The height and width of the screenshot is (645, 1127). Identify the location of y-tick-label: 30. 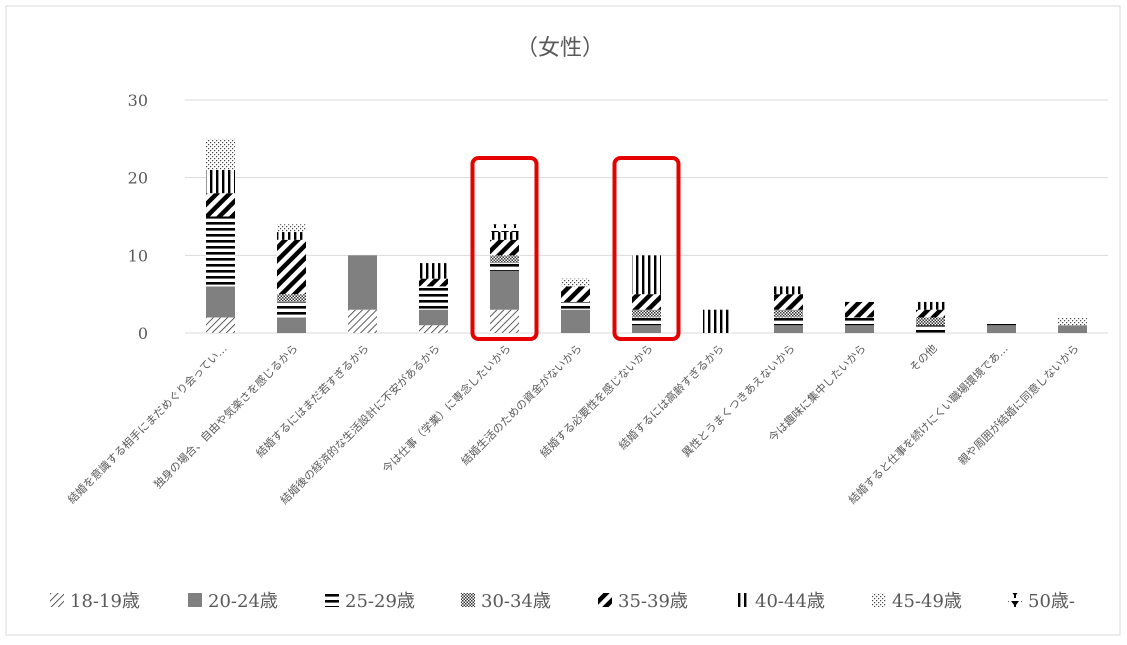
(138, 100).